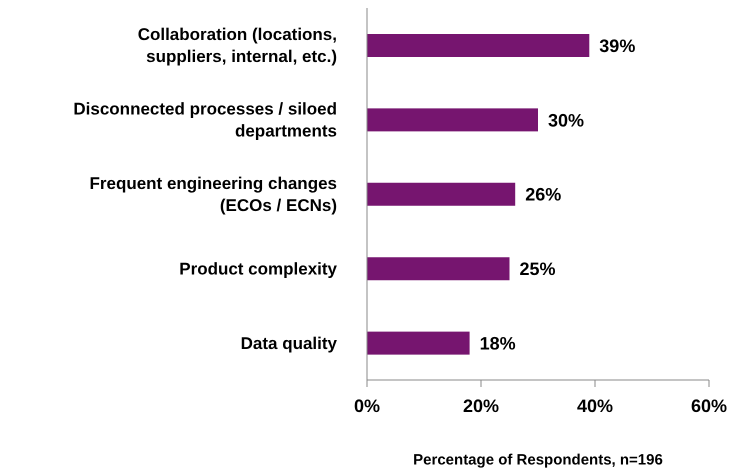 The image size is (736, 473). I want to click on data-label: 25%, so click(538, 269).